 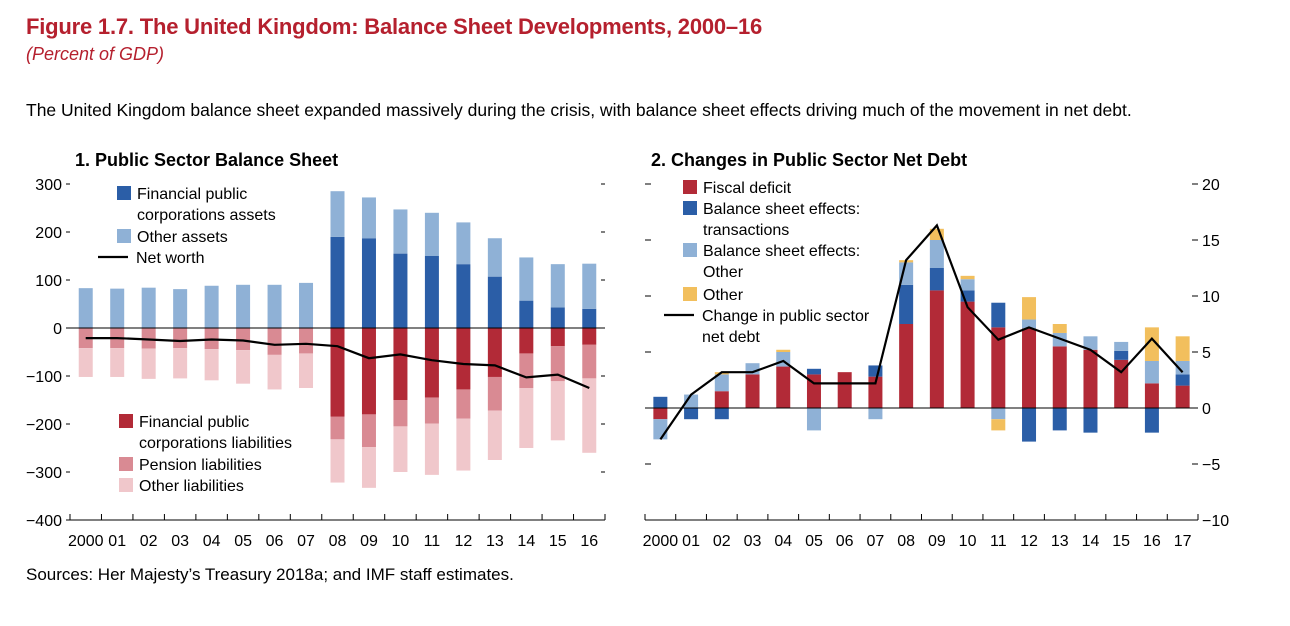 What do you see at coordinates (691, 541) in the screenshot?
I see `x-tick-label: 01` at bounding box center [691, 541].